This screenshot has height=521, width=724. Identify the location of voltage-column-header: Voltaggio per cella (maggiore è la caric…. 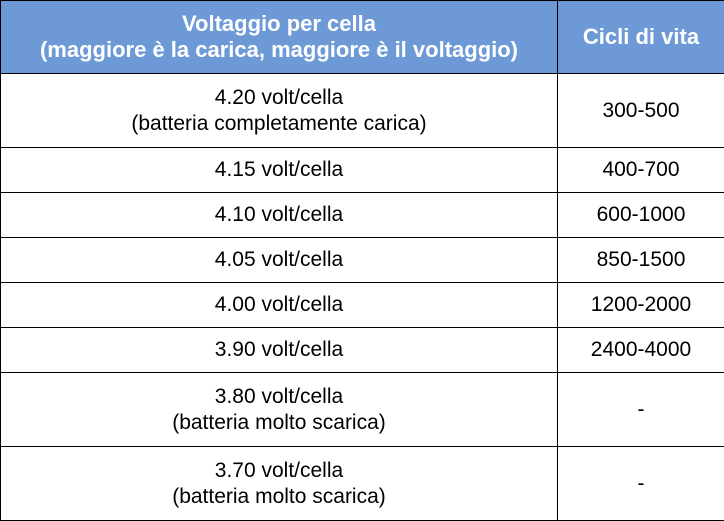
(279, 37).